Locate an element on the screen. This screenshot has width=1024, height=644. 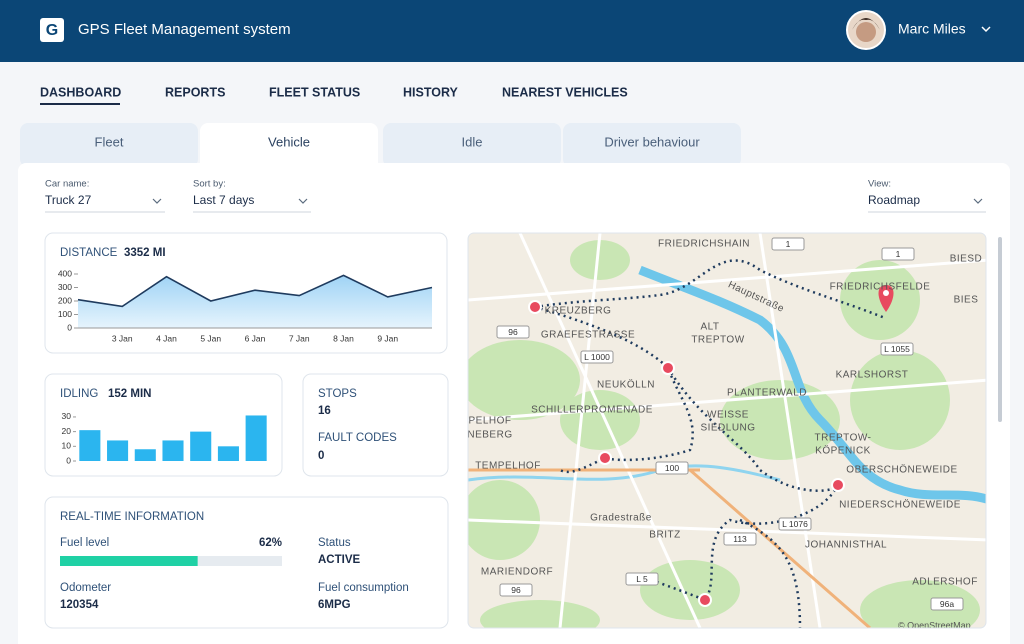
user-chevron is located at coordinates (986, 29).